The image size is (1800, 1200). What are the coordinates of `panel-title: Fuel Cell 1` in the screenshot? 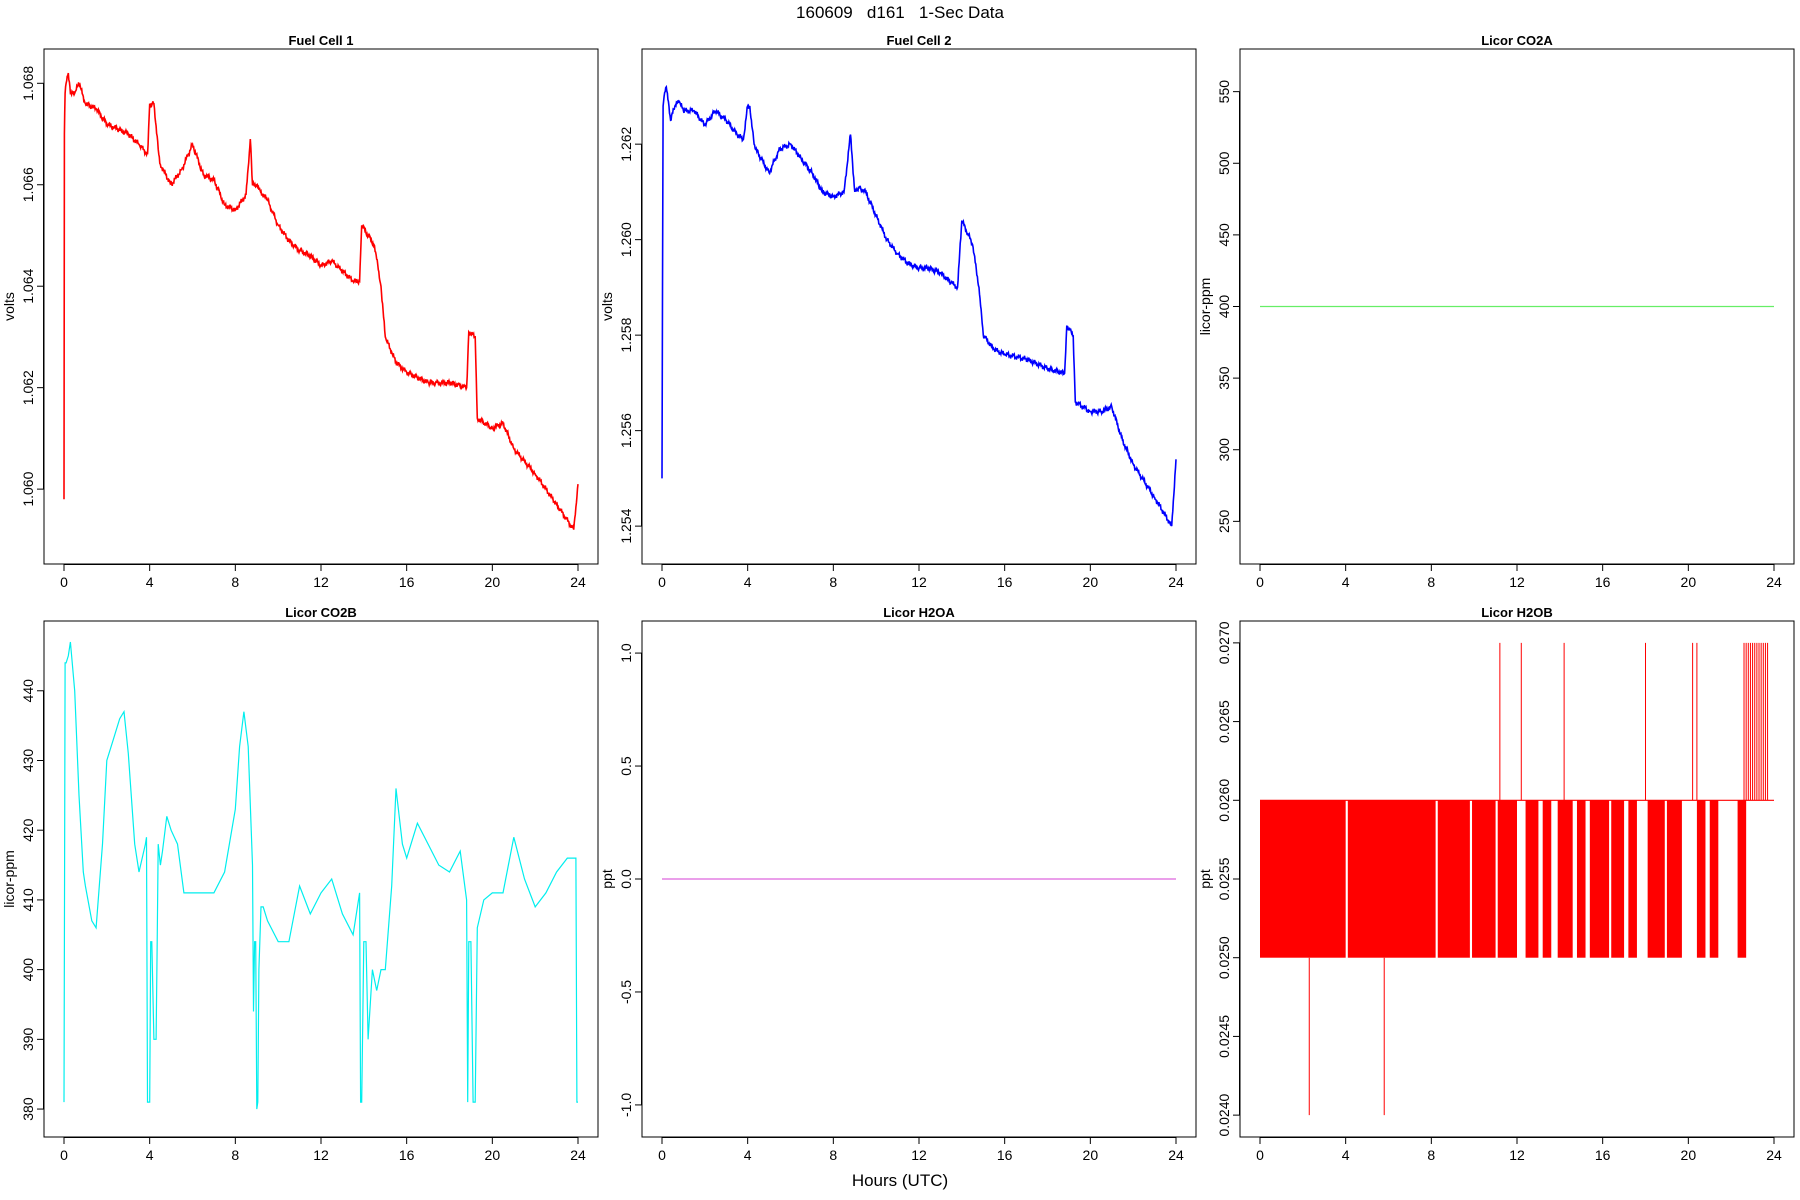 It's located at (320, 40).